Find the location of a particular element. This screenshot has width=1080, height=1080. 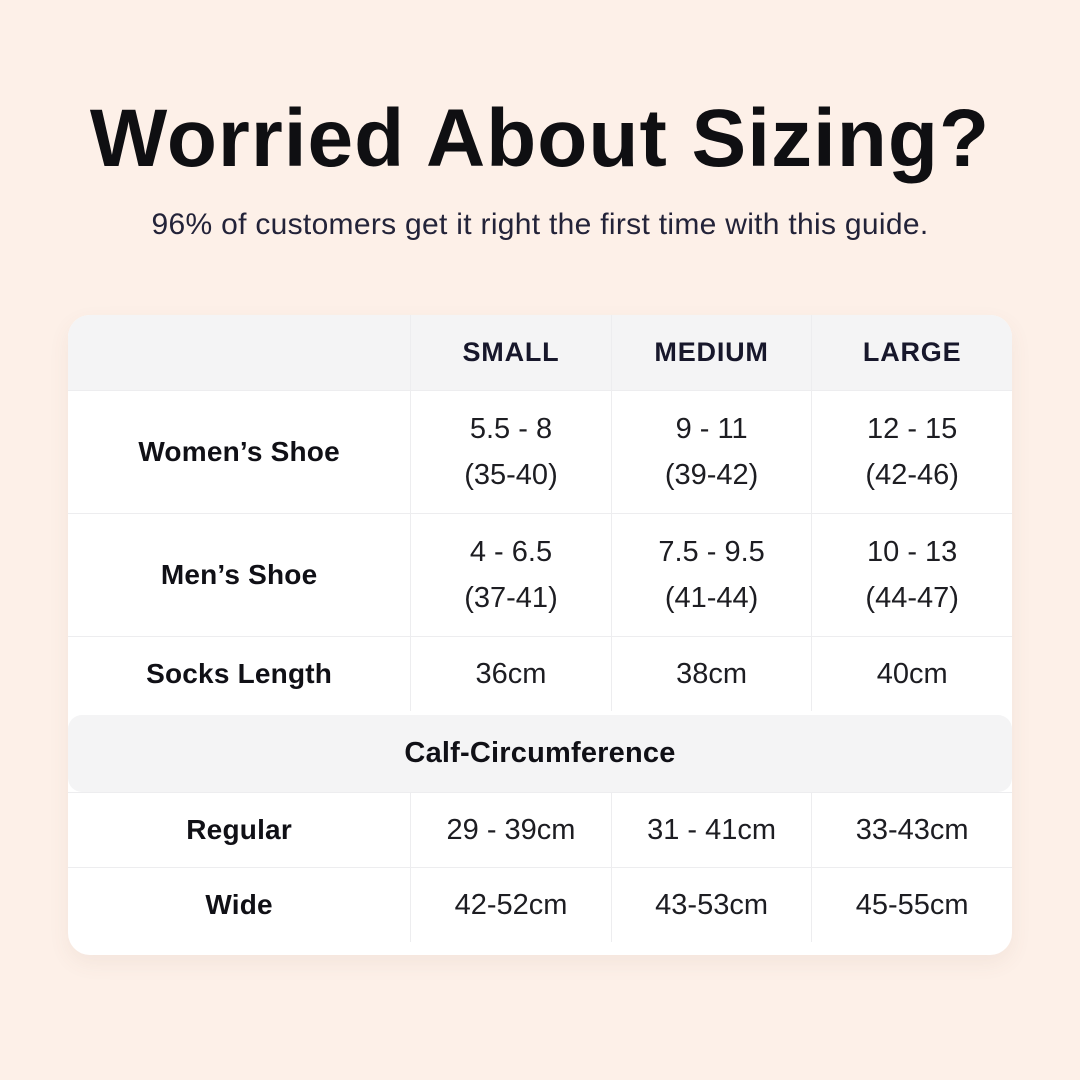

row-label: Wide is located at coordinates (239, 904).